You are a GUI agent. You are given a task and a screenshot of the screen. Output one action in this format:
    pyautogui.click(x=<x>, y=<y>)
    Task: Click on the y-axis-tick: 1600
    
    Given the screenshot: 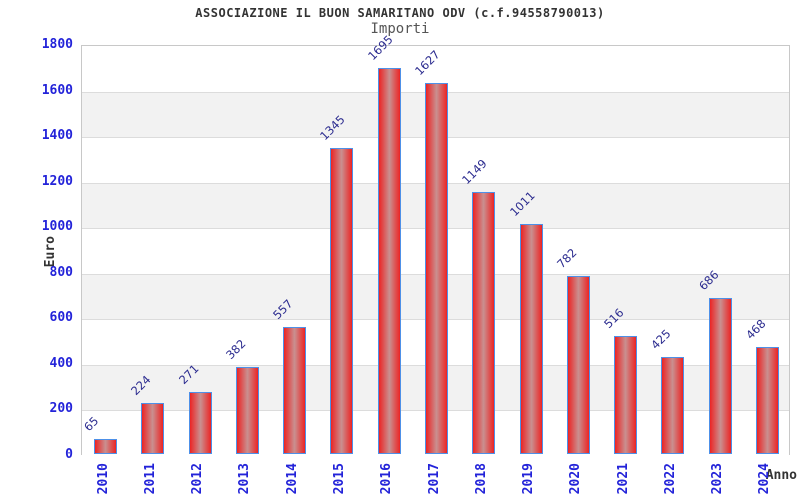 What is the action you would take?
    pyautogui.click(x=57, y=90)
    